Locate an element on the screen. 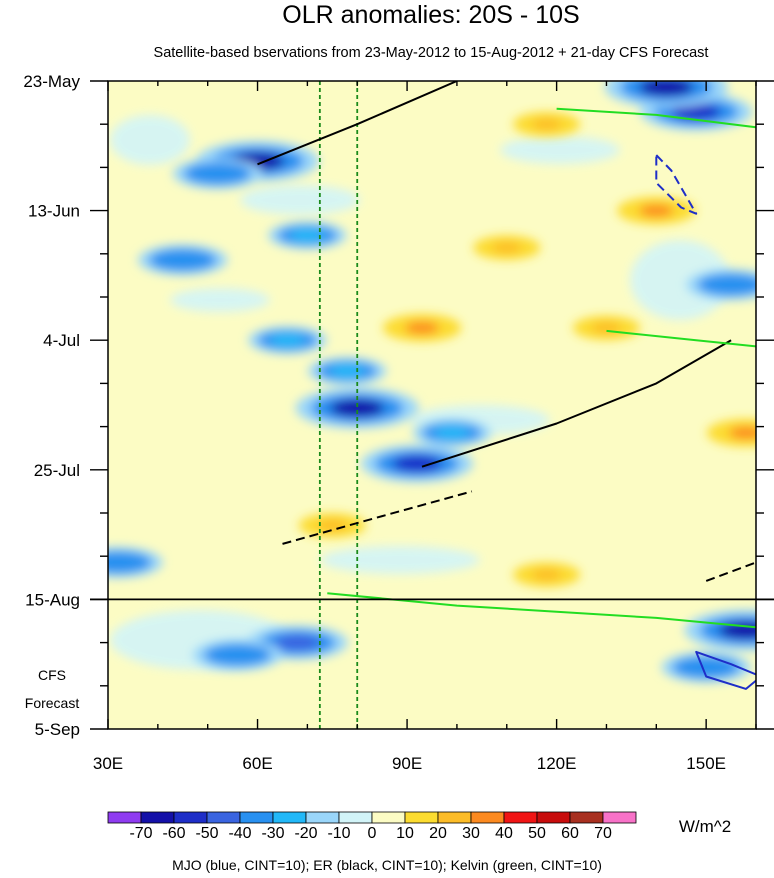 The width and height of the screenshot is (774, 878). y-tick-label: 5-Sep is located at coordinates (57, 729).